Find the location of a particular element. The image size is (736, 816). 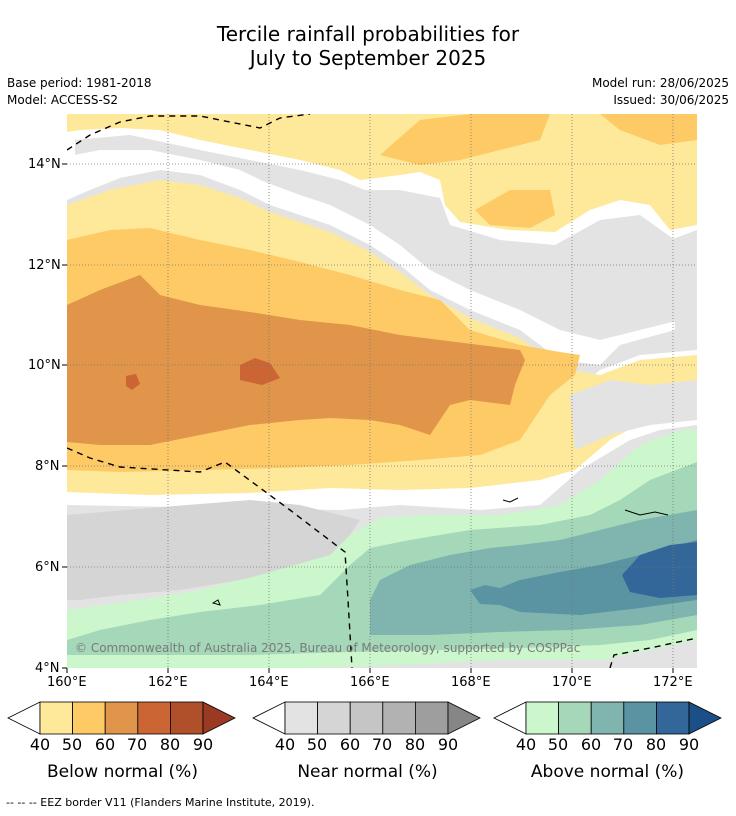

colorbar-title-near: Near normal (%) is located at coordinates (367, 772).